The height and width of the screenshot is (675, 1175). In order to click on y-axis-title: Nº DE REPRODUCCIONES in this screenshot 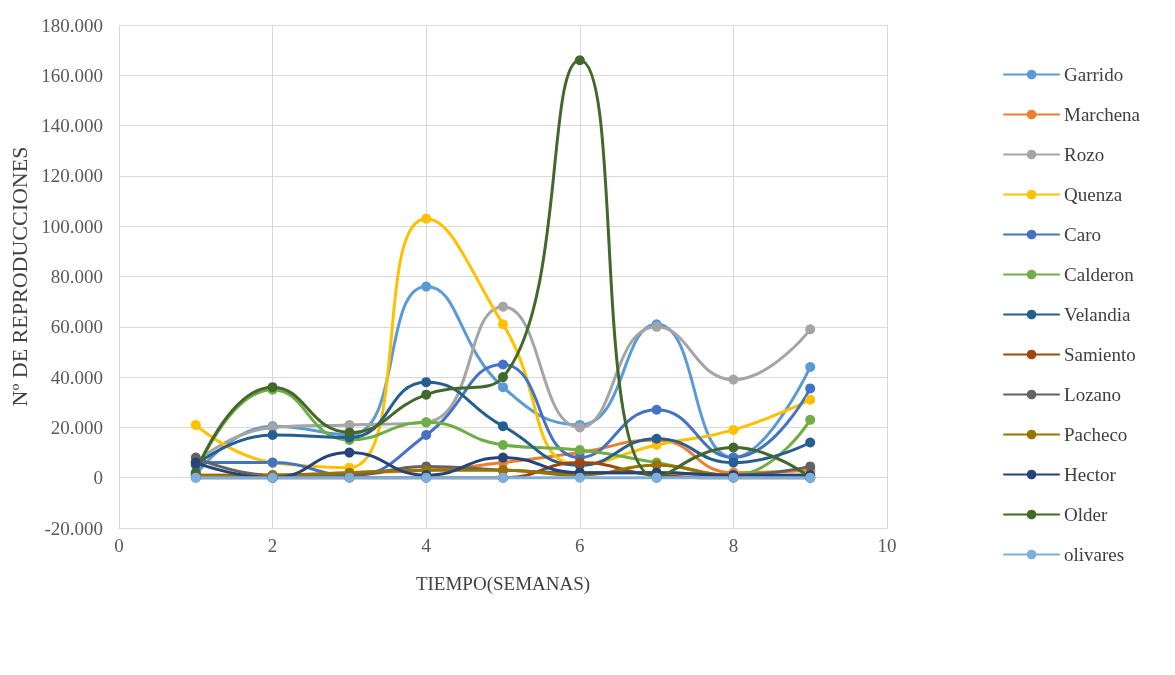, I will do `click(19, 276)`.